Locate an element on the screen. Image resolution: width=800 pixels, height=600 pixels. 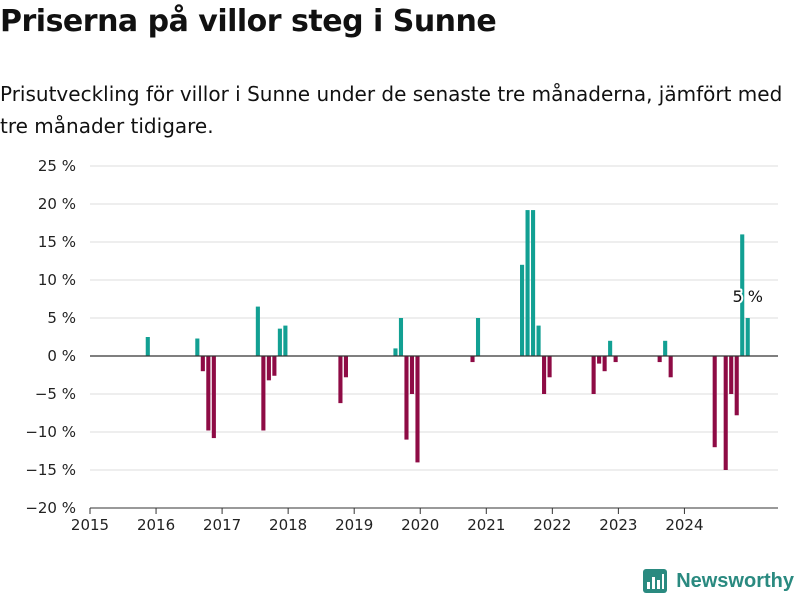
x-tick-label: 2024 is located at coordinates (684, 523).